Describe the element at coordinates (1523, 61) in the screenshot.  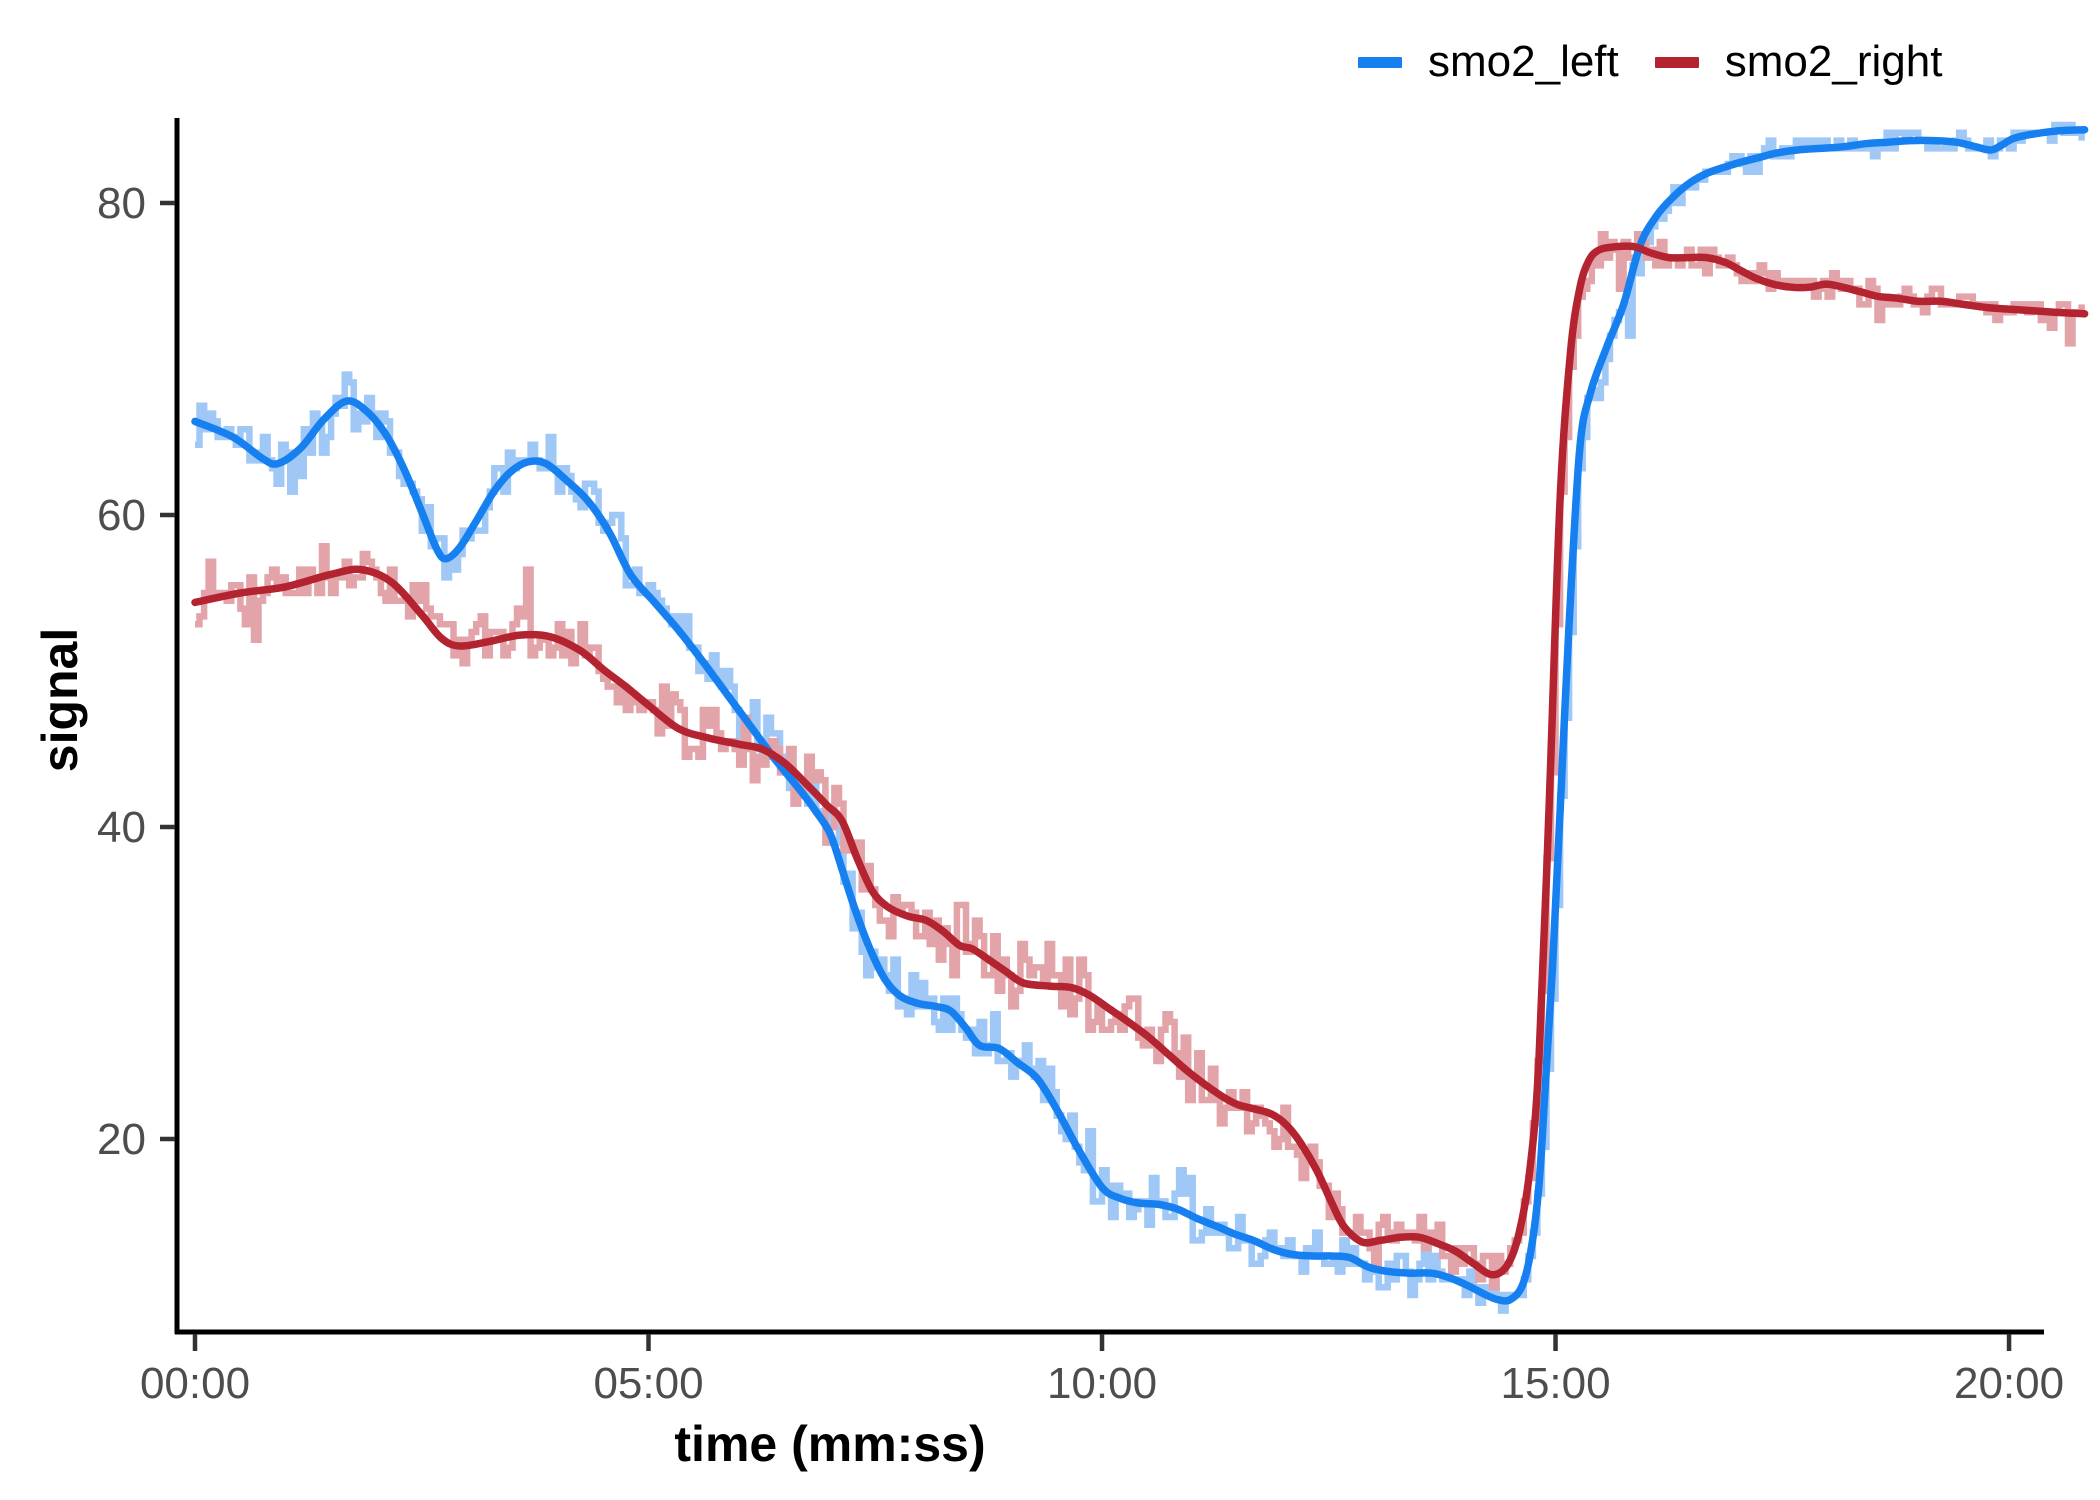
I see `legend-label-smo2-left: smo2_left` at that location.